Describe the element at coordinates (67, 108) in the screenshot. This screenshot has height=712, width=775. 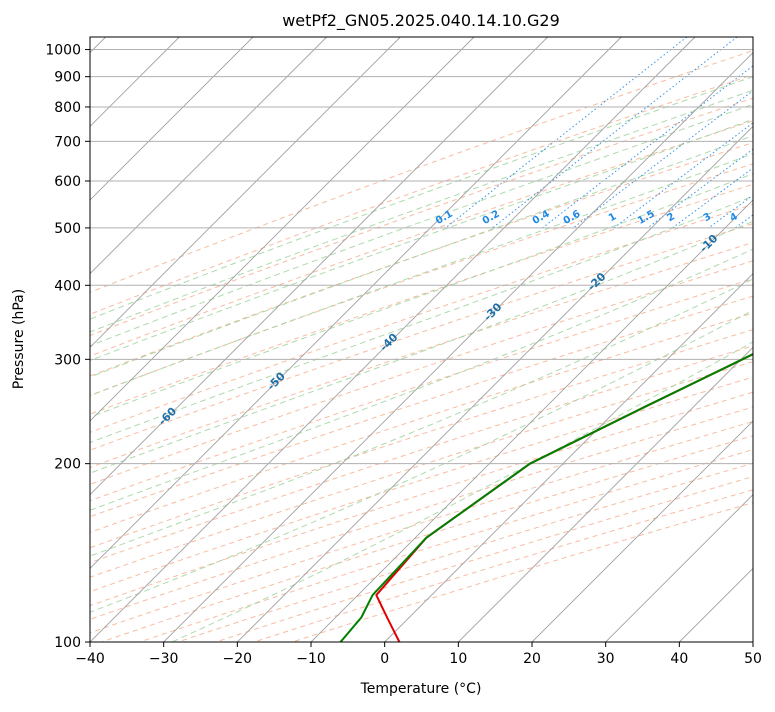
I see `y-tick-label: 800` at that location.